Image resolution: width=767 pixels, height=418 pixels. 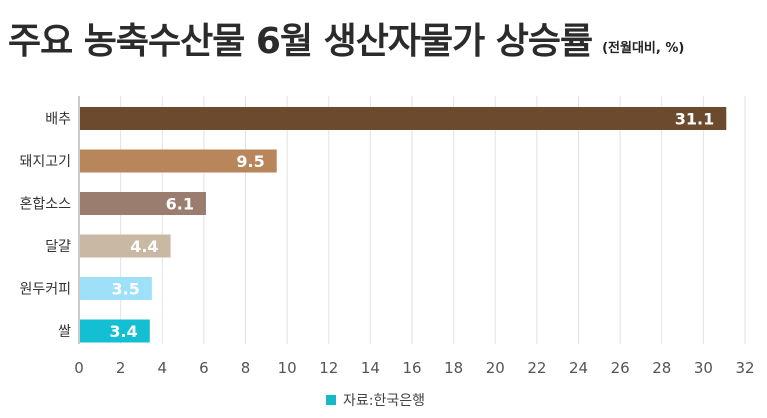 I want to click on bar-value-label: 3.4, so click(x=123, y=331).